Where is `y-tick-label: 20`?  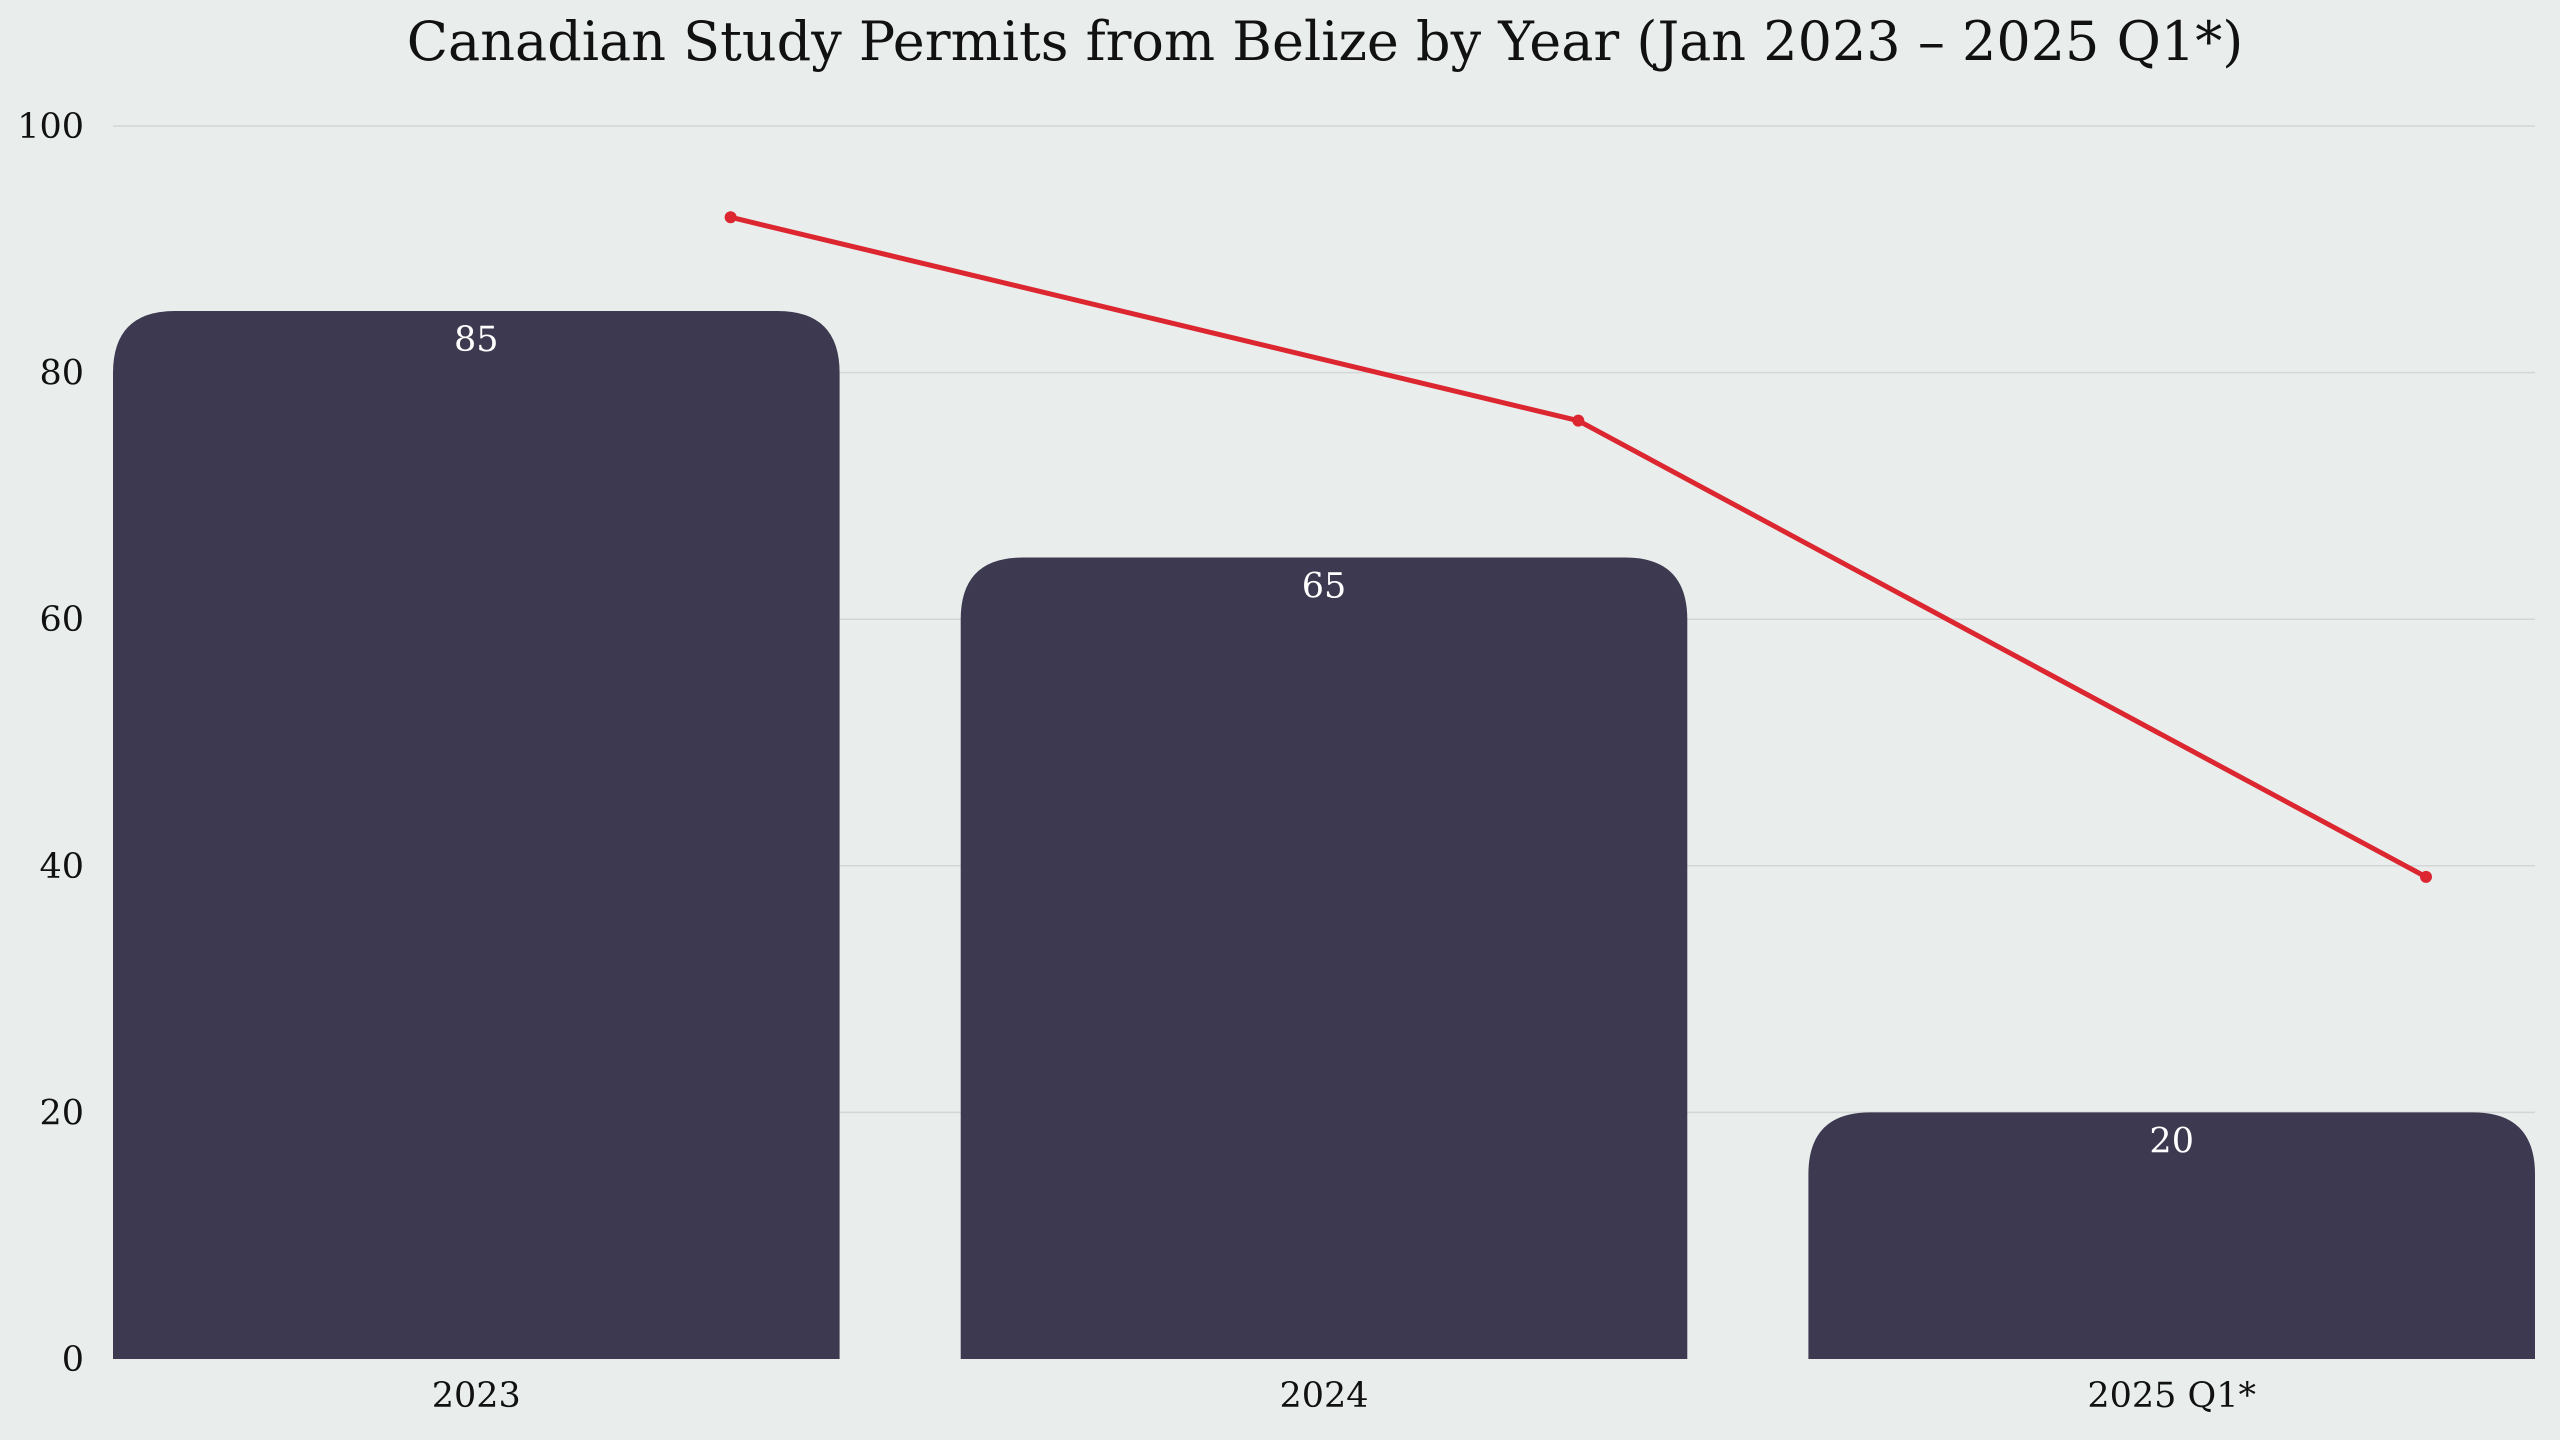
y-tick-label: 20 is located at coordinates (61, 1113).